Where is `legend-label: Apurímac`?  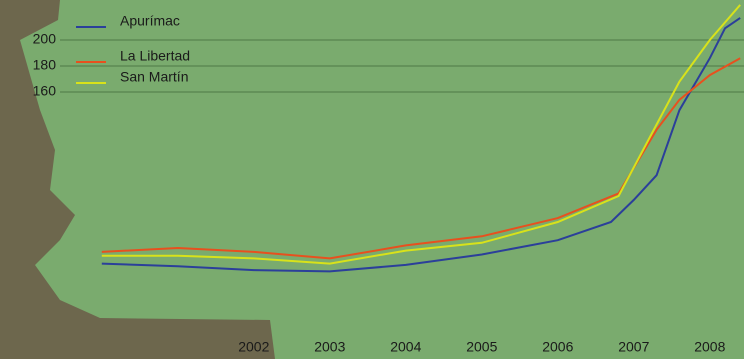 legend-label: Apurímac is located at coordinates (150, 21).